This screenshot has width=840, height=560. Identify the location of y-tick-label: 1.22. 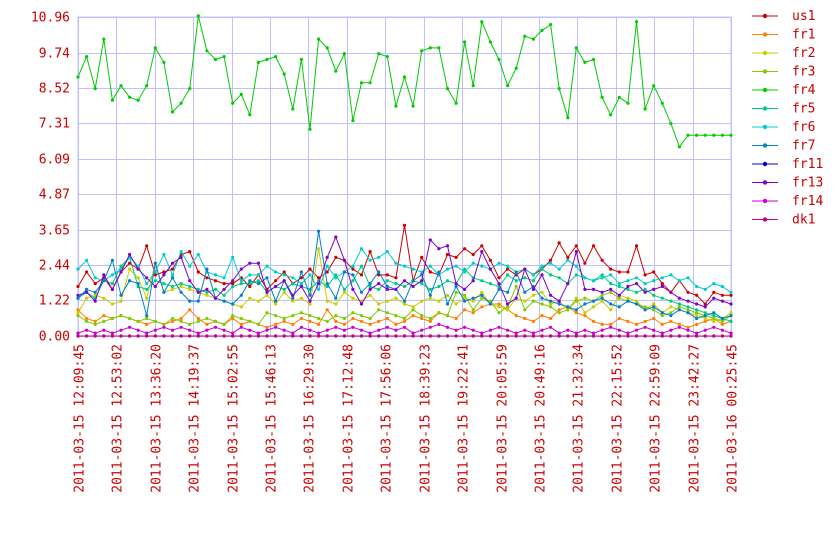
(54, 301).